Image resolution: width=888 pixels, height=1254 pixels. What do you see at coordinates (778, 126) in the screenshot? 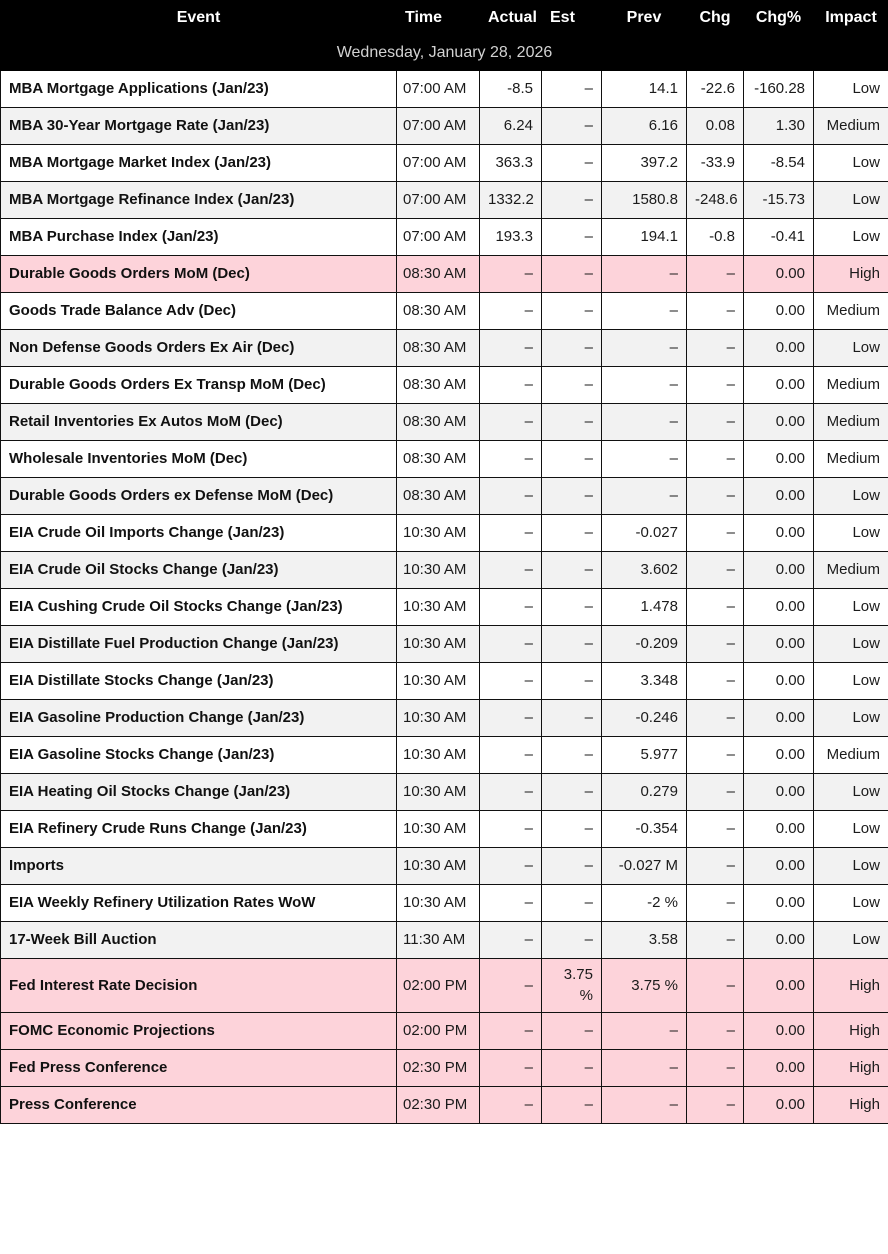
I see `event-chg-pct: 1.30` at bounding box center [778, 126].